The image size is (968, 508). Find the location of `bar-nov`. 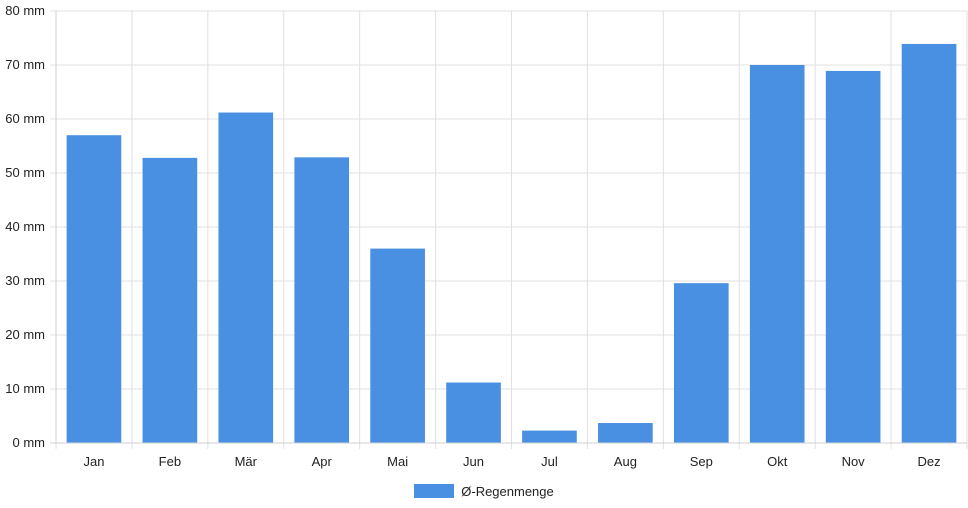

bar-nov is located at coordinates (853, 256).